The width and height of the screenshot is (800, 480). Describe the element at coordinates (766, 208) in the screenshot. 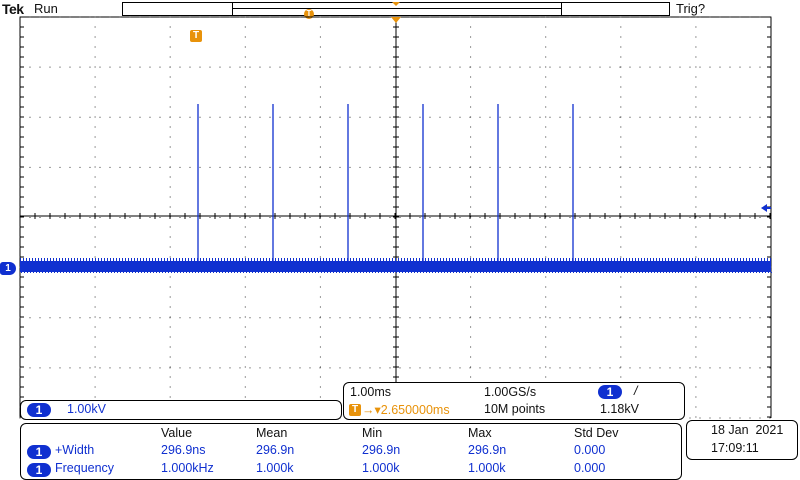

I see `trigger-level-marker-icon` at that location.